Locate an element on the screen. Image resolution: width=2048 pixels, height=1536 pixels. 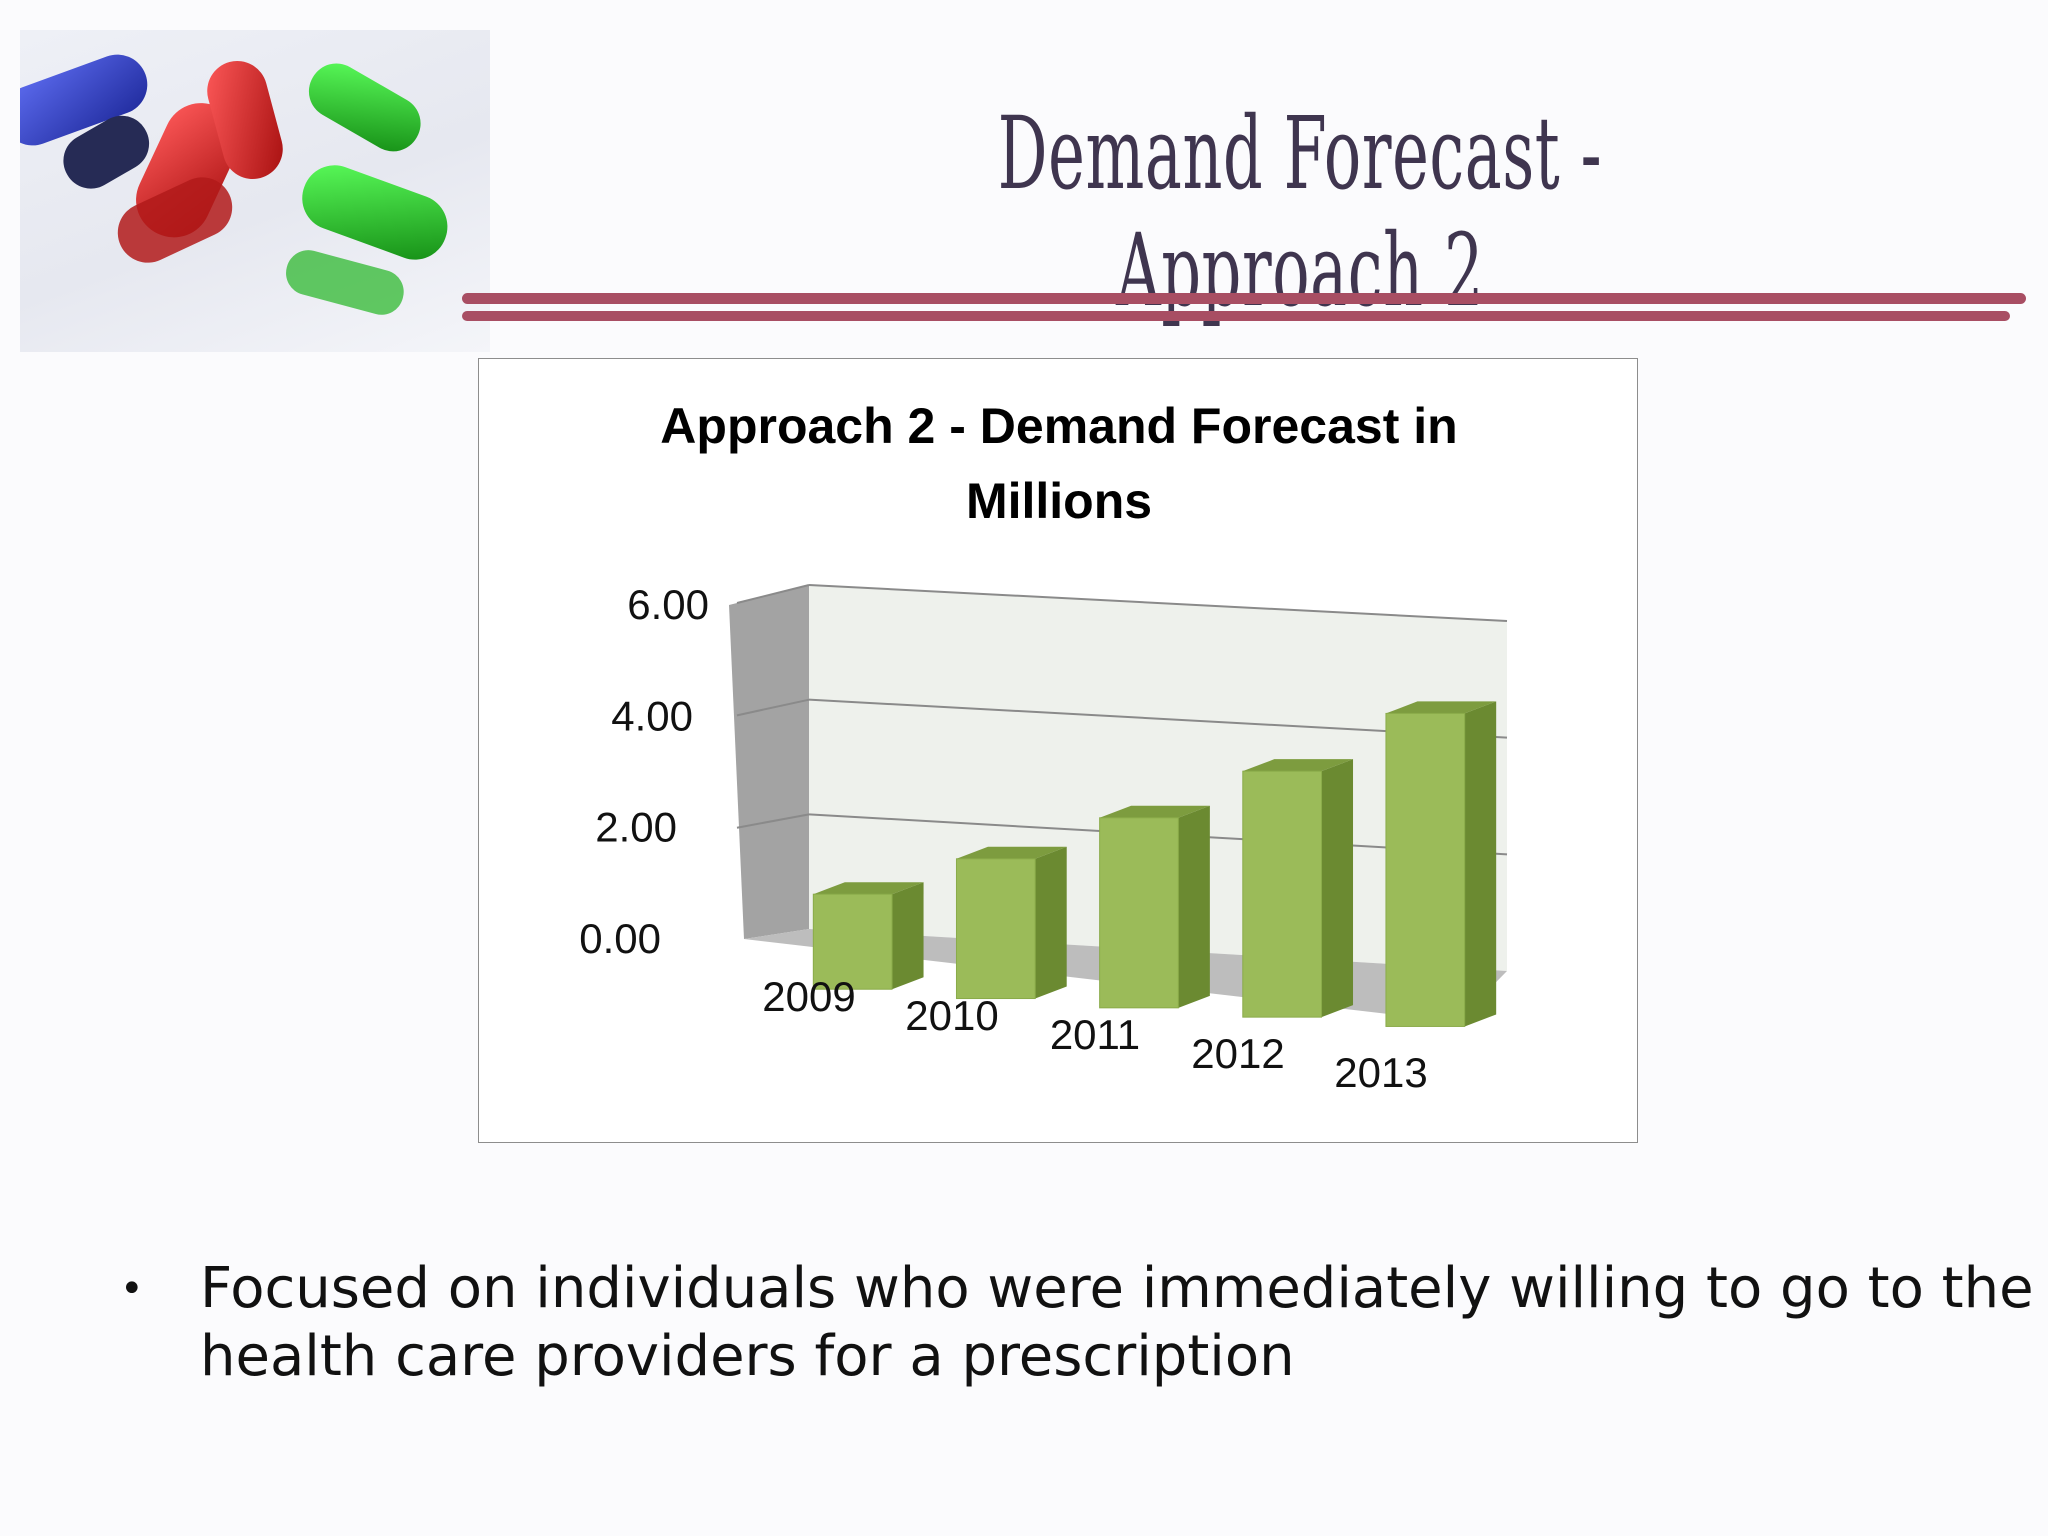
bar-2011 is located at coordinates (1154, 907).